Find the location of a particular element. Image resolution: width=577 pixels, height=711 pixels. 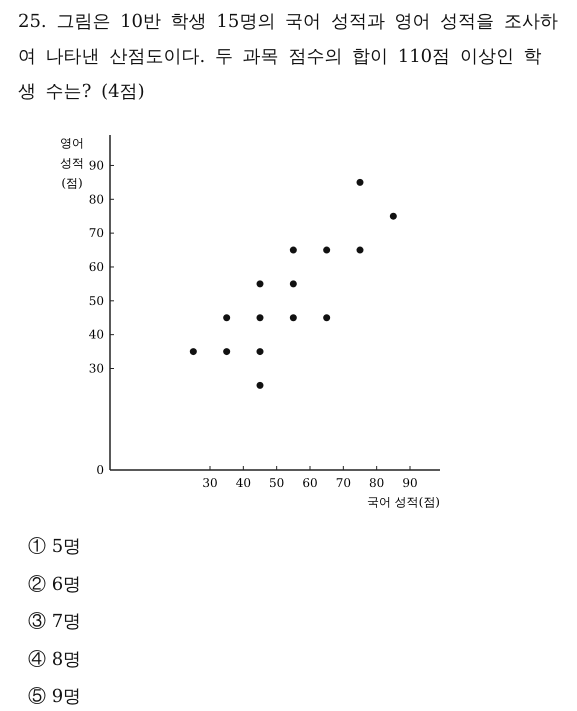

chart-title: 25. 그림은 10반 학생 15명의 국어 성적과 영어 성적을 조사하여 나타낸 산점도이다. 두 과목 점수의 합이 110점 이상인 학생 수는? (4점) is located at coordinates (288, 57).